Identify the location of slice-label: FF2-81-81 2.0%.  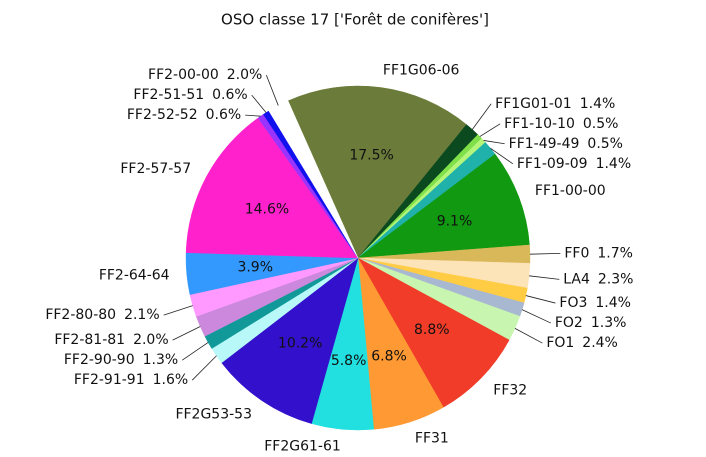
(111, 340).